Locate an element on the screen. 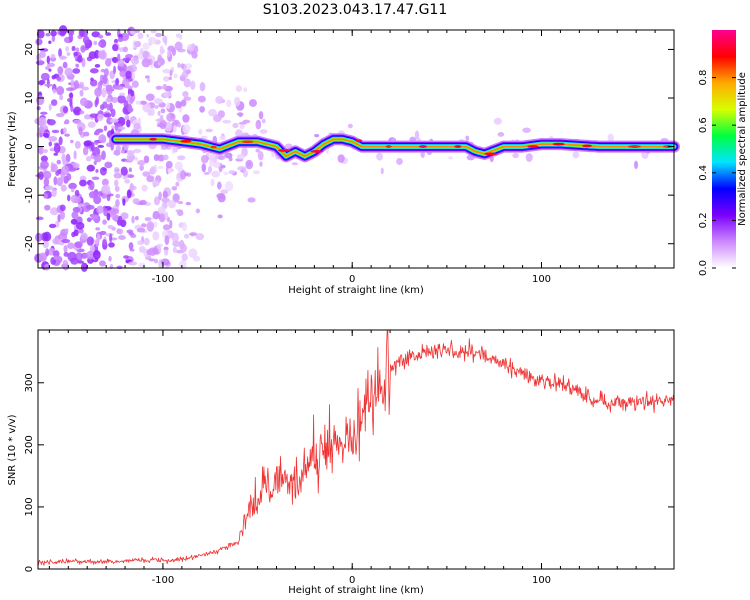 The width and height of the screenshot is (750, 600). spectrogram-x-tick-label: -100 is located at coordinates (163, 279).